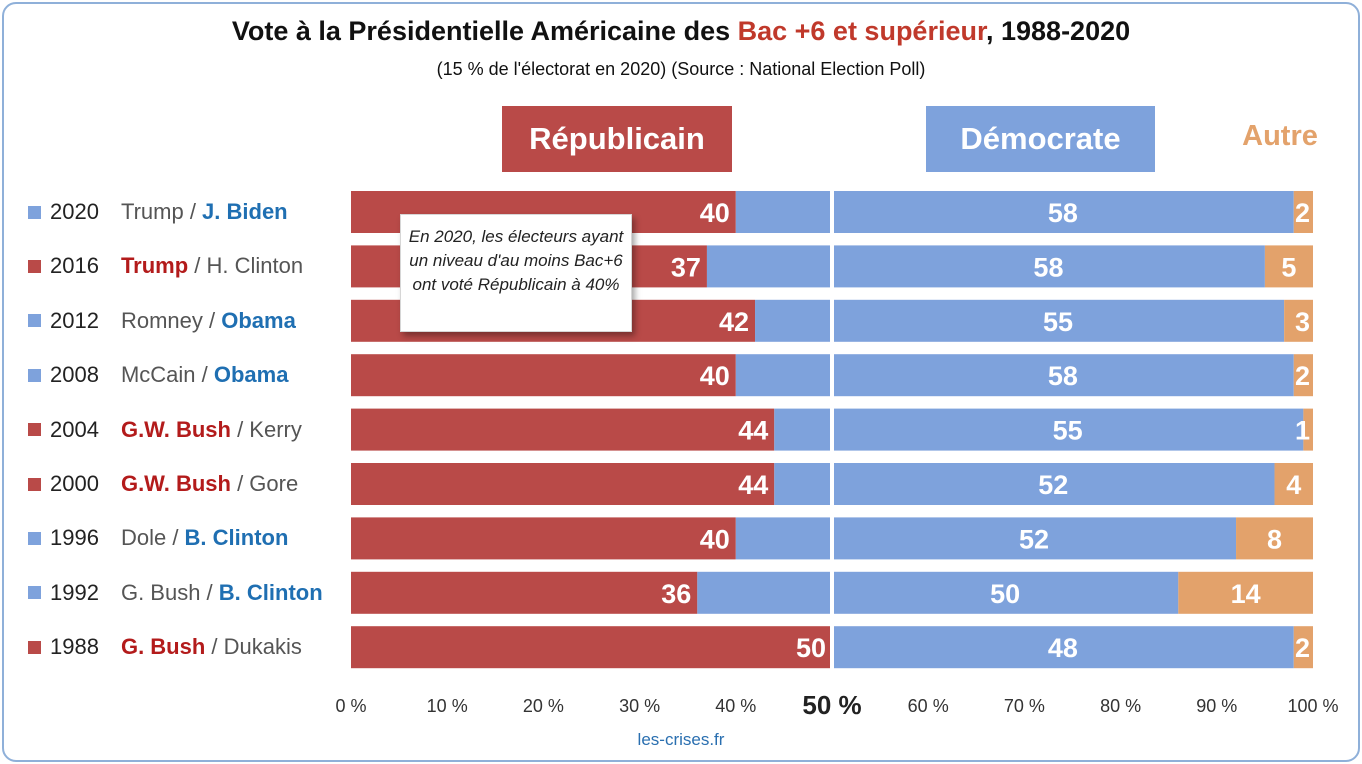  I want to click on republican-header: Républicain, so click(617, 139).